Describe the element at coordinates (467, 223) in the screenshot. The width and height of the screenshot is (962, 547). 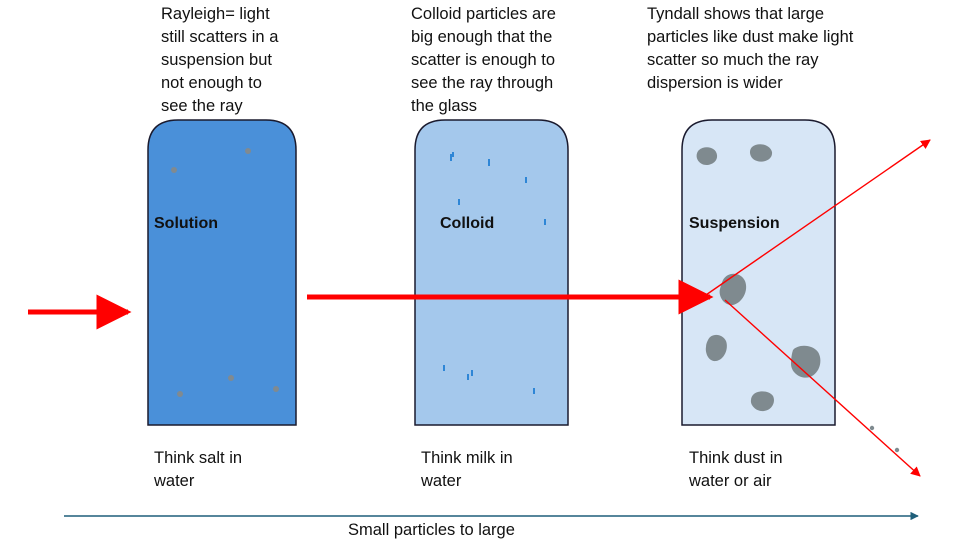
I see `colloid-label: Colloid` at that location.